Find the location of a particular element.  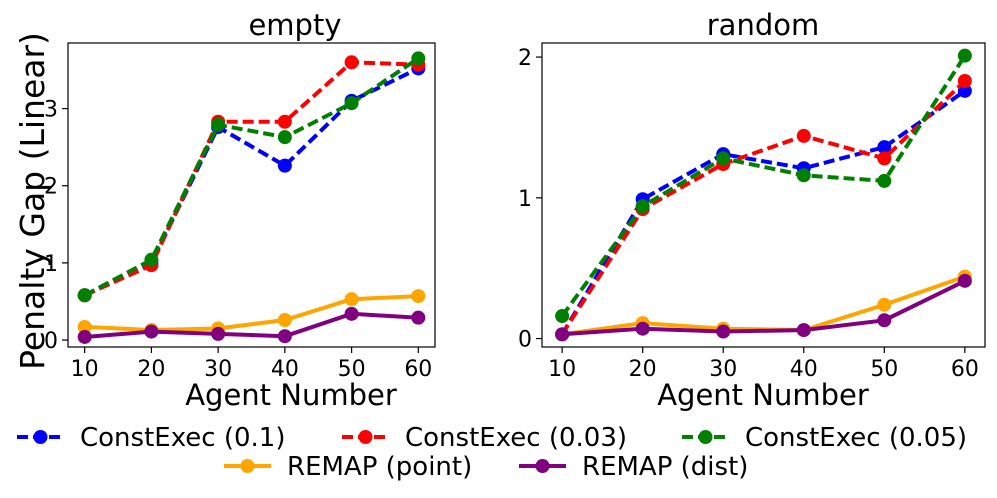

legend-item-remap-dist: REMAP (dist) is located at coordinates (633, 467).